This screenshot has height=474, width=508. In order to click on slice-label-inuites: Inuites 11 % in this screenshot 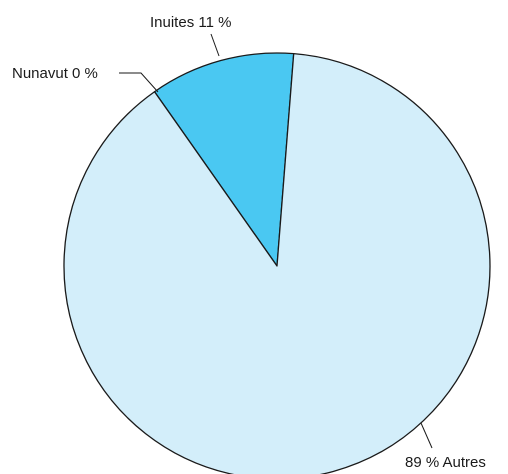, I will do `click(190, 22)`.